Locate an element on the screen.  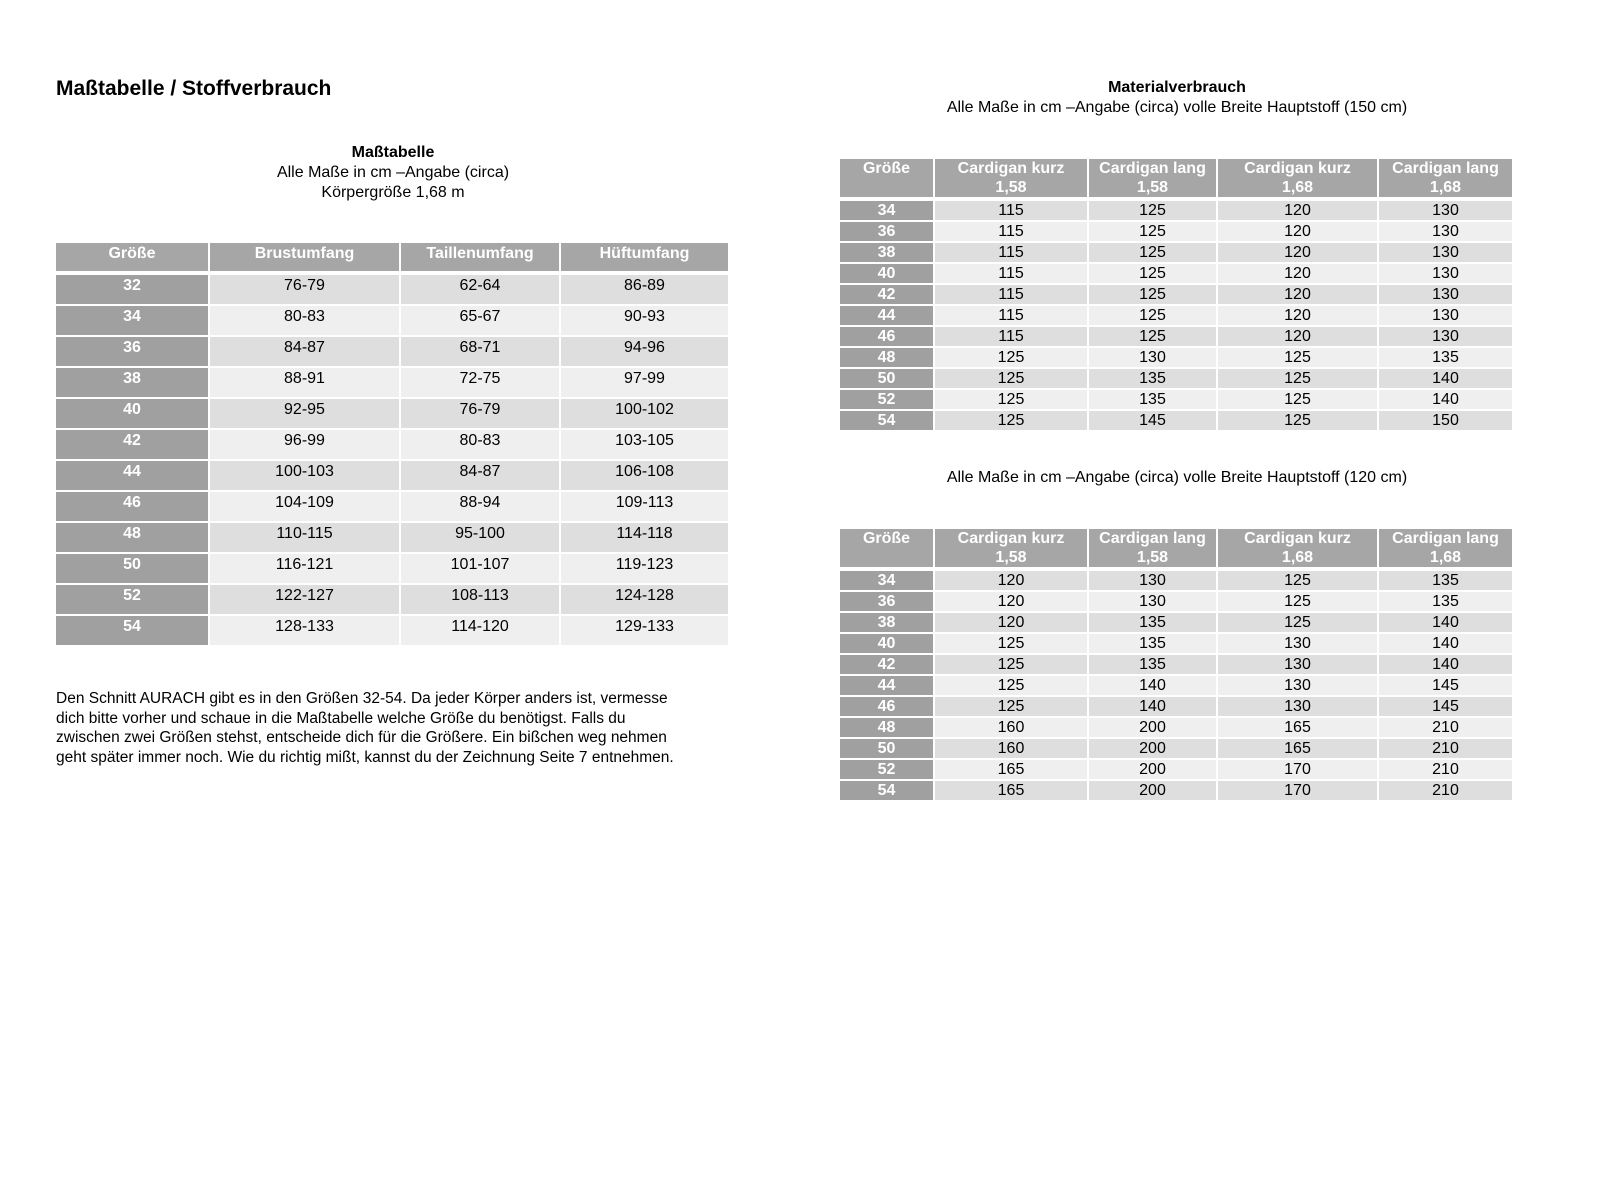
size-cell: 36 is located at coordinates (133, 352).